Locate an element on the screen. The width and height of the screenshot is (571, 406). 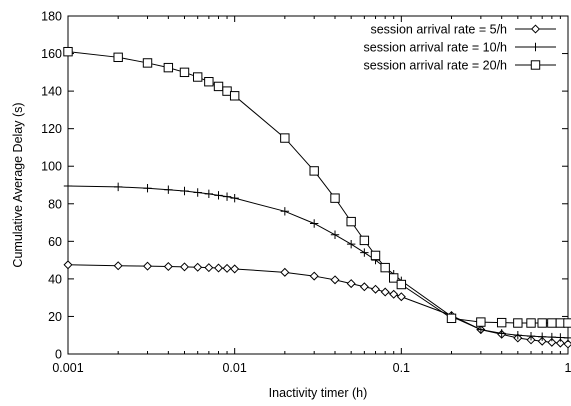
x-tick-label: 0.001 is located at coordinates (67, 368).